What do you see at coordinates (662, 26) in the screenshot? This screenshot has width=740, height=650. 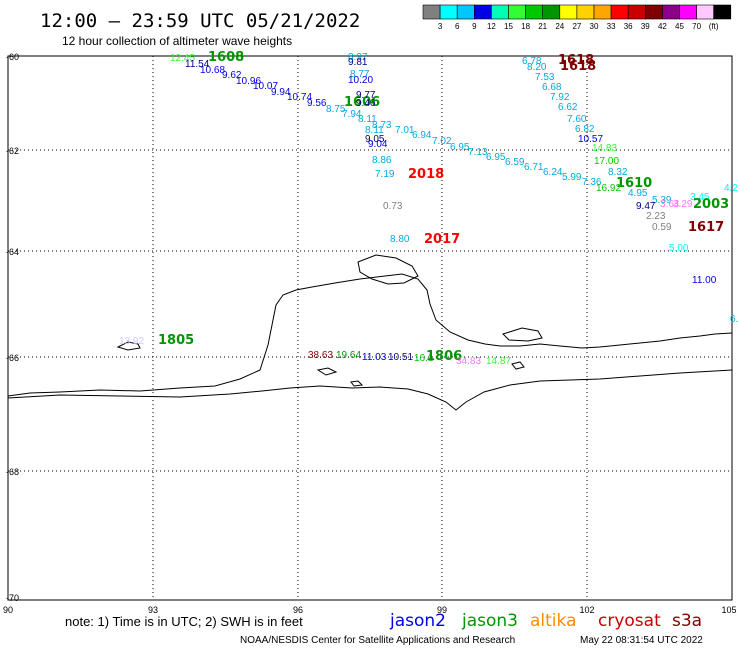 I see `scale-label: 42` at bounding box center [662, 26].